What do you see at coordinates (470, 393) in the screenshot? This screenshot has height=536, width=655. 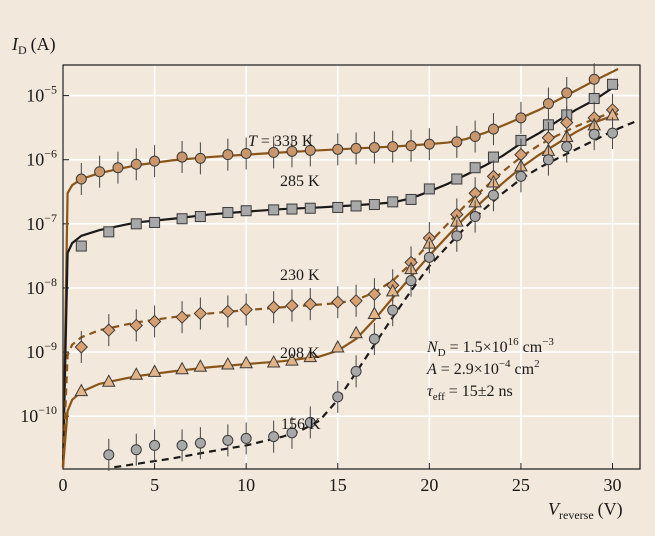 I see `annotation-line: τeff = 15±2 ns` at bounding box center [470, 393].